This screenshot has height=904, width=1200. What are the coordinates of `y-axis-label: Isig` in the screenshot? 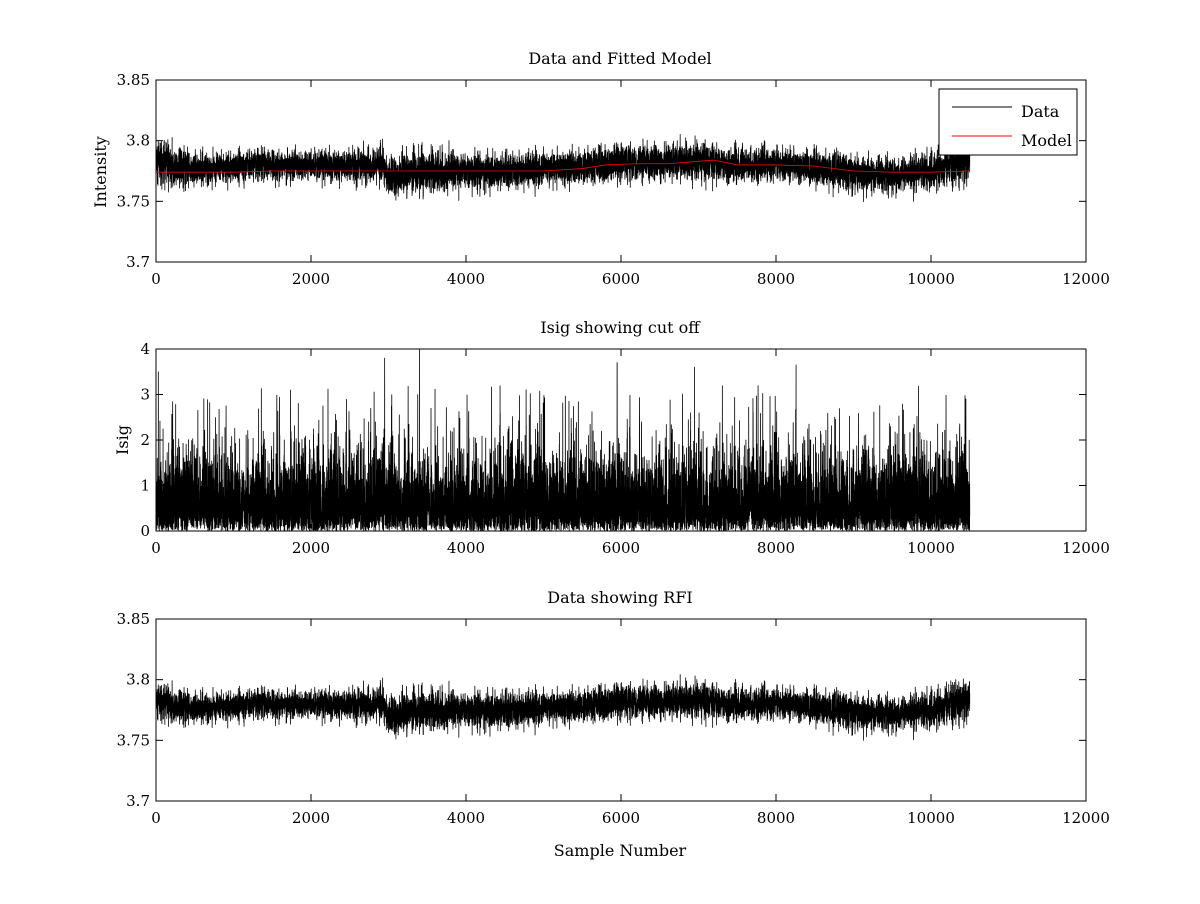 It's located at (122, 440).